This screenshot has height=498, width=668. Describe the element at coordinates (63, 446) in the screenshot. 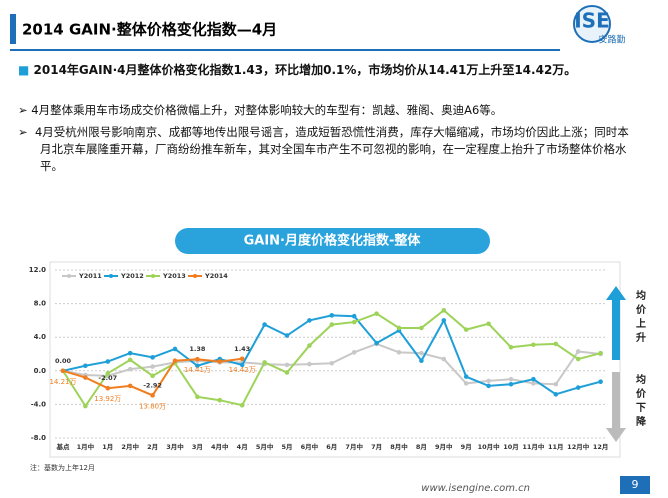

I see `x-tick-label: 基点` at that location.